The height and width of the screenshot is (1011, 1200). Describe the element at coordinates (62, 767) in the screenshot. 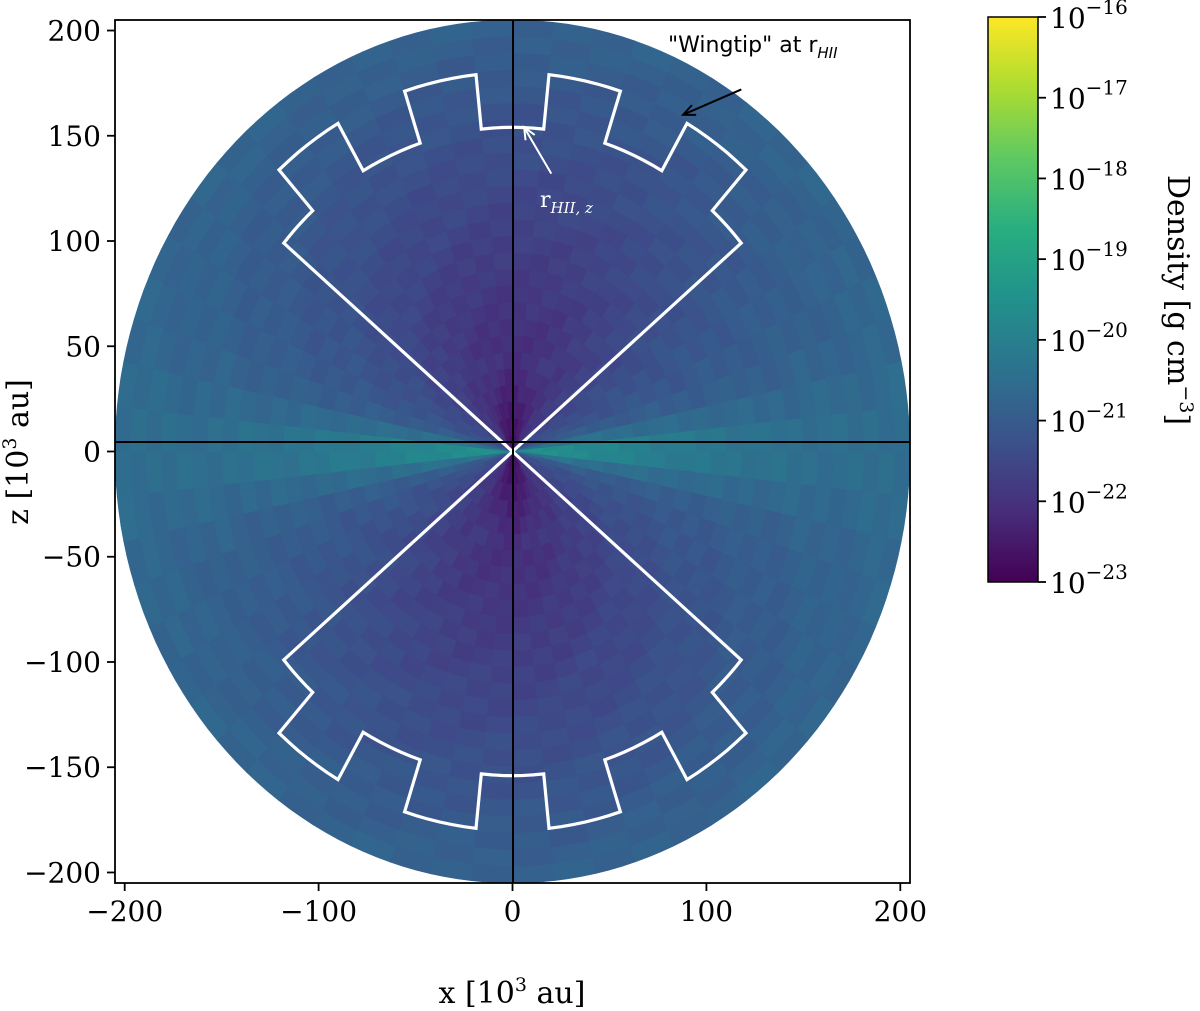

I see `y-tick-label: −150` at that location.